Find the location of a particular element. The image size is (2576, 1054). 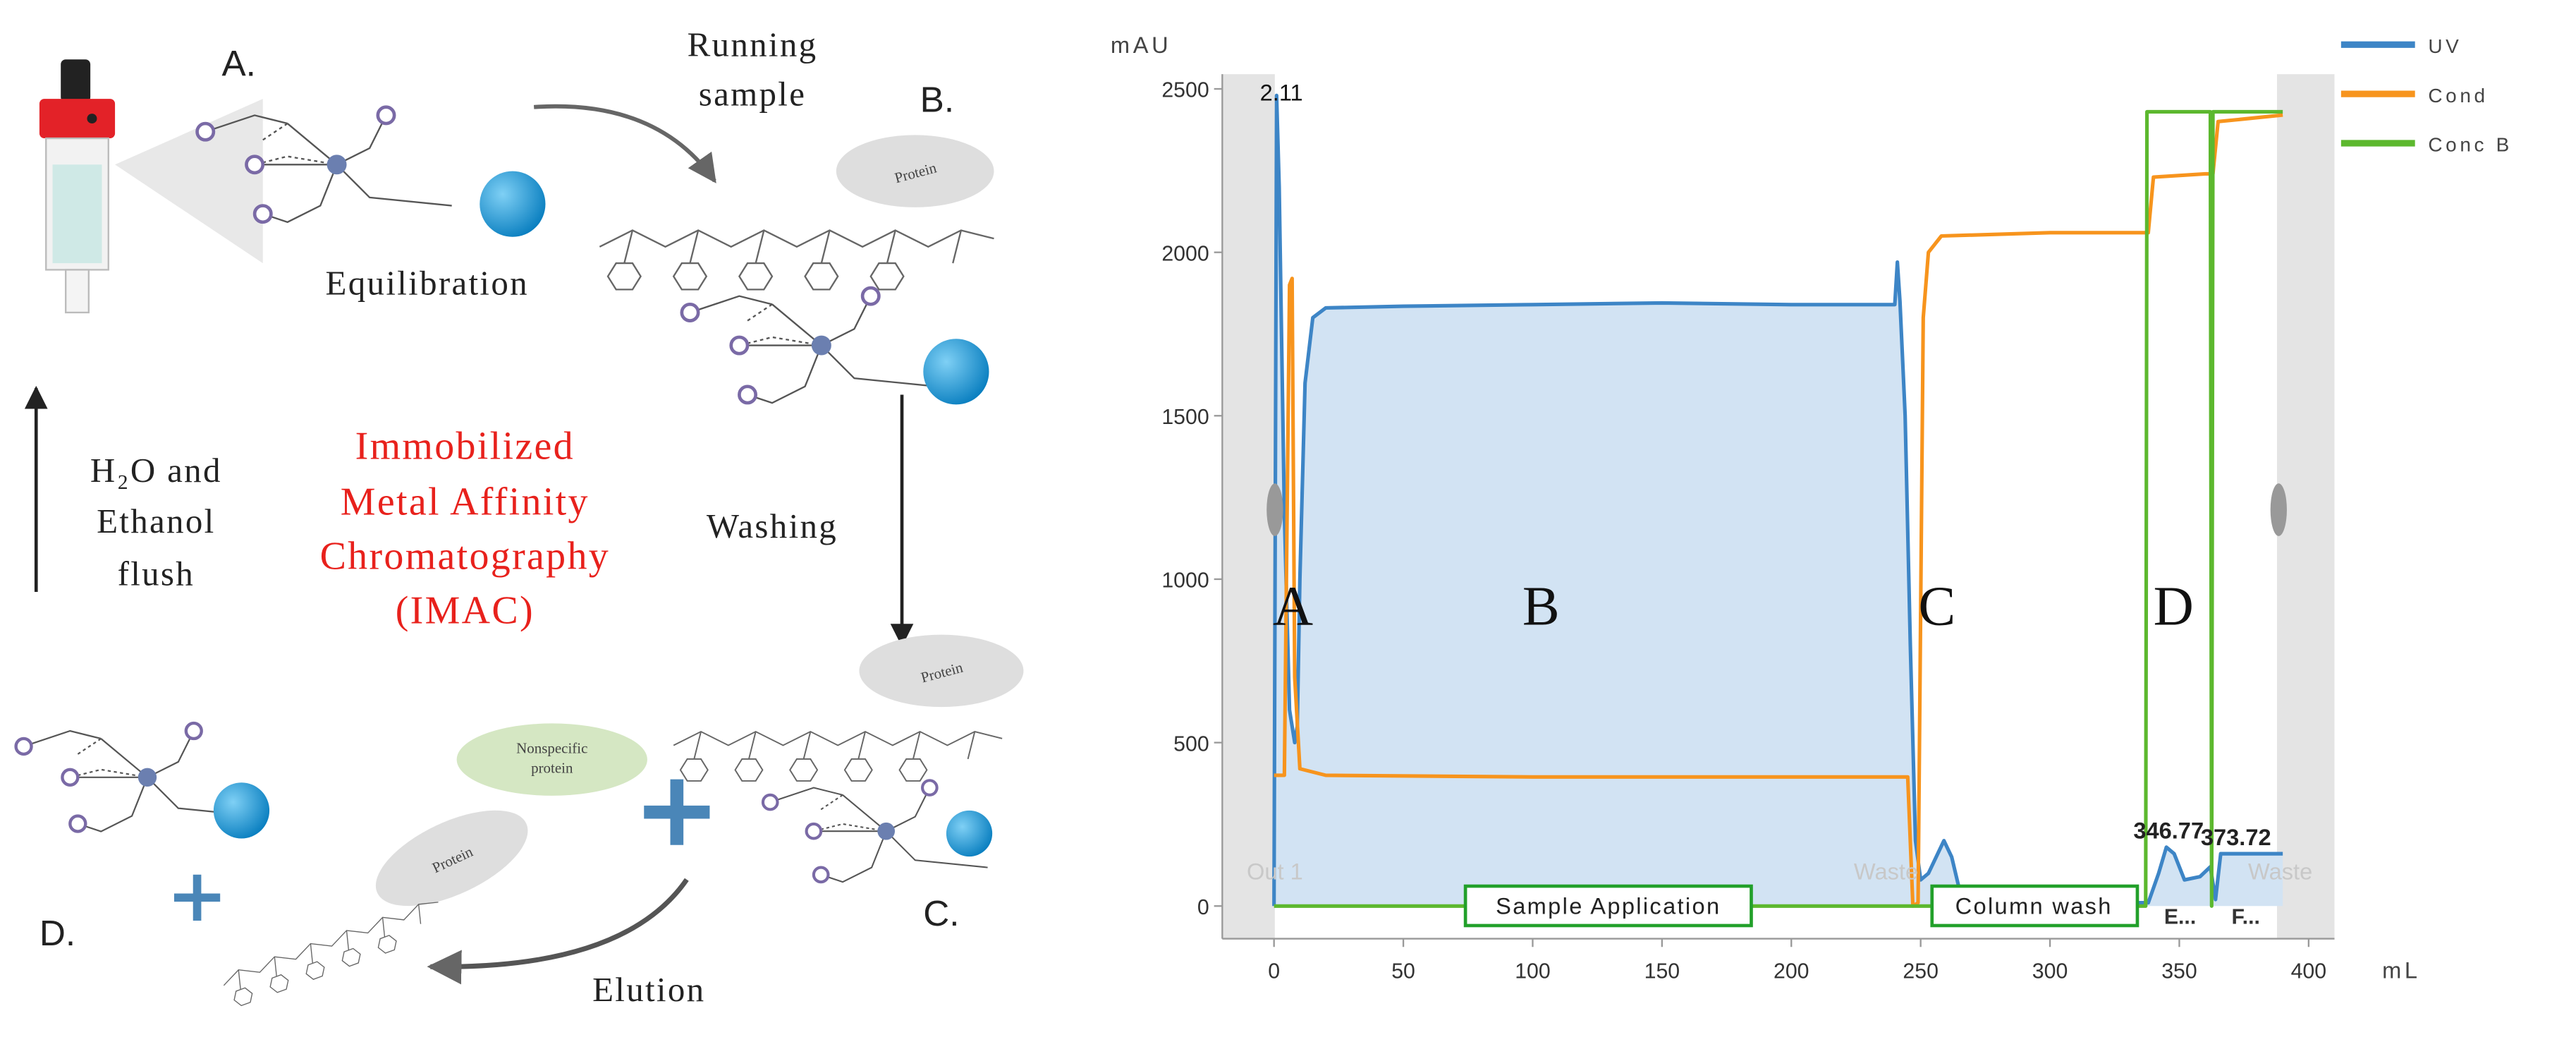

annotation: Sample Application is located at coordinates (1609, 906).